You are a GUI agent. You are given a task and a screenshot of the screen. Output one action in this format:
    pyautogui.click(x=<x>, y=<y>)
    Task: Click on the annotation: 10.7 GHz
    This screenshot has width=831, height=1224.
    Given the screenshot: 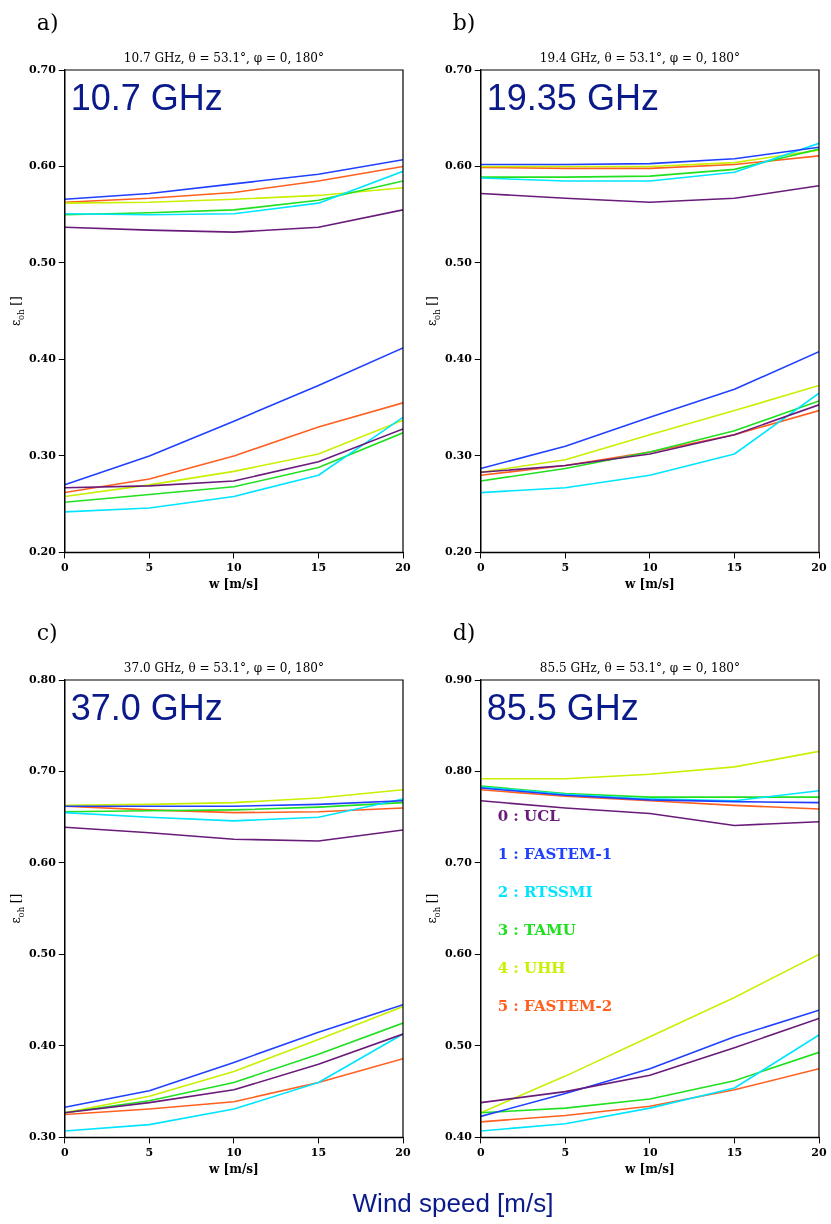 What is the action you would take?
    pyautogui.click(x=146, y=97)
    